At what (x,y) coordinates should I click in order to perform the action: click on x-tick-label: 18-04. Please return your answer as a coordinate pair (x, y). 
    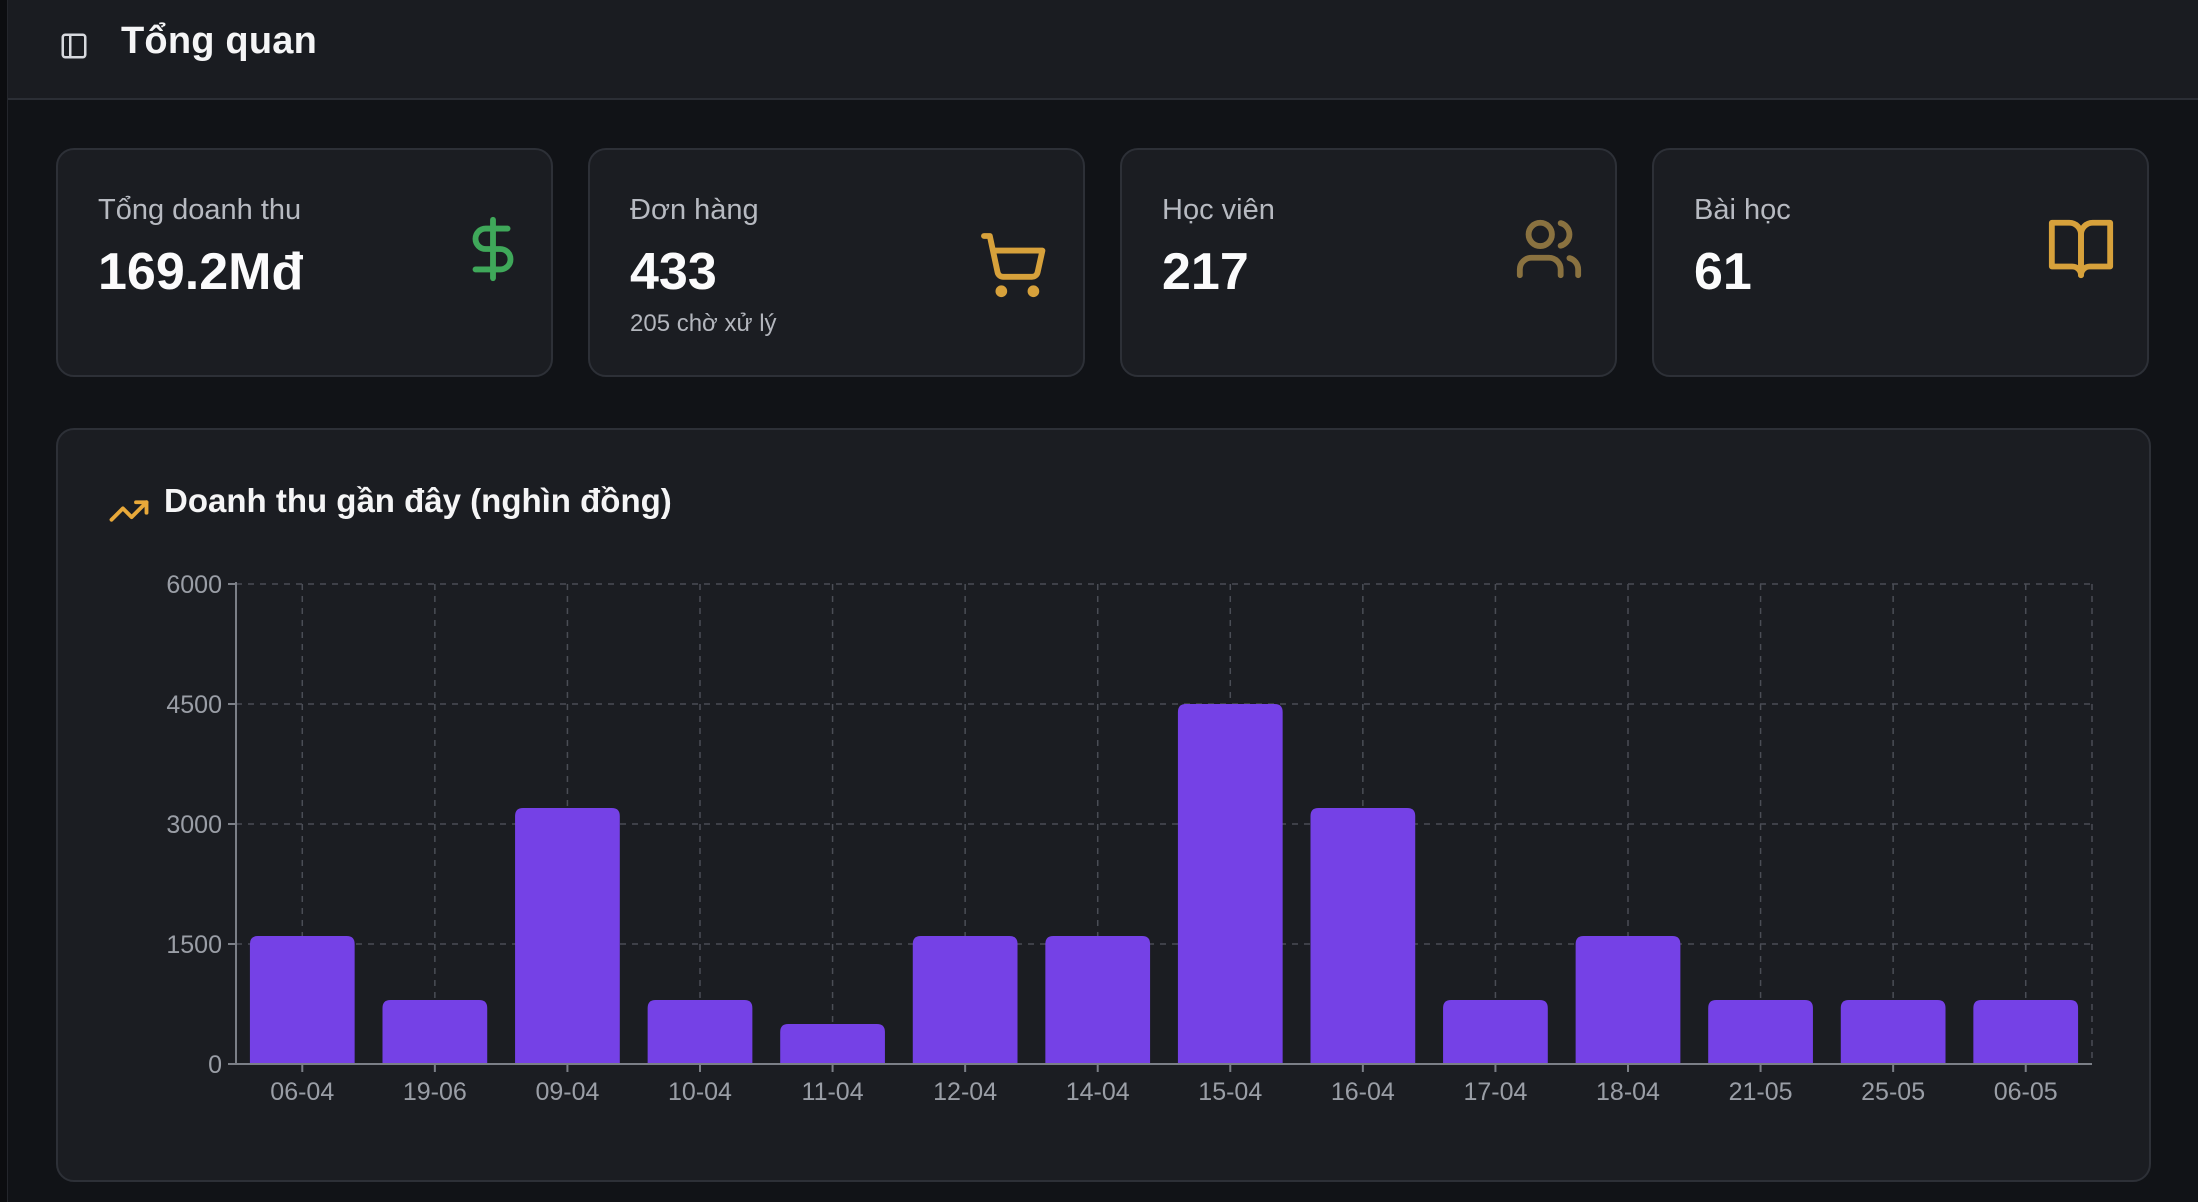
    Looking at the image, I should click on (1628, 1092).